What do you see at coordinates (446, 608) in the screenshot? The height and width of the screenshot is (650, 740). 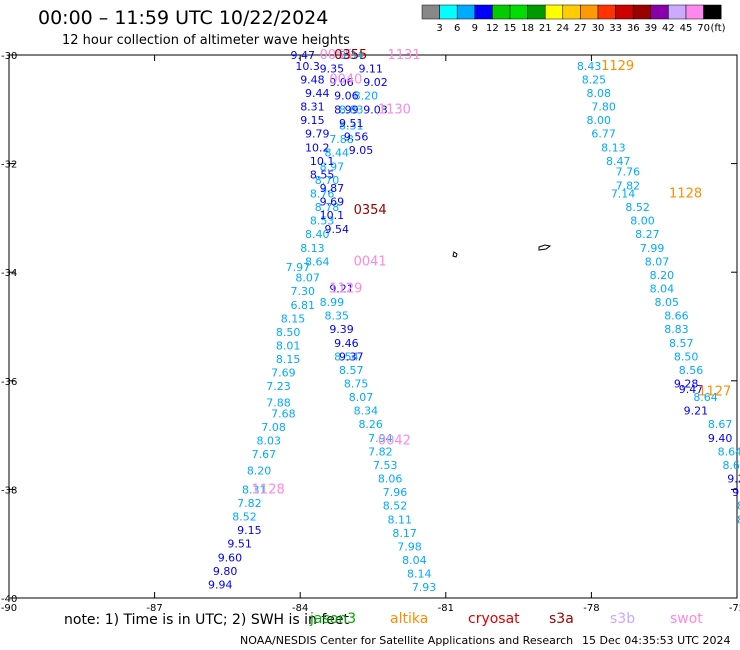 I see `x-tick-label: -81` at bounding box center [446, 608].